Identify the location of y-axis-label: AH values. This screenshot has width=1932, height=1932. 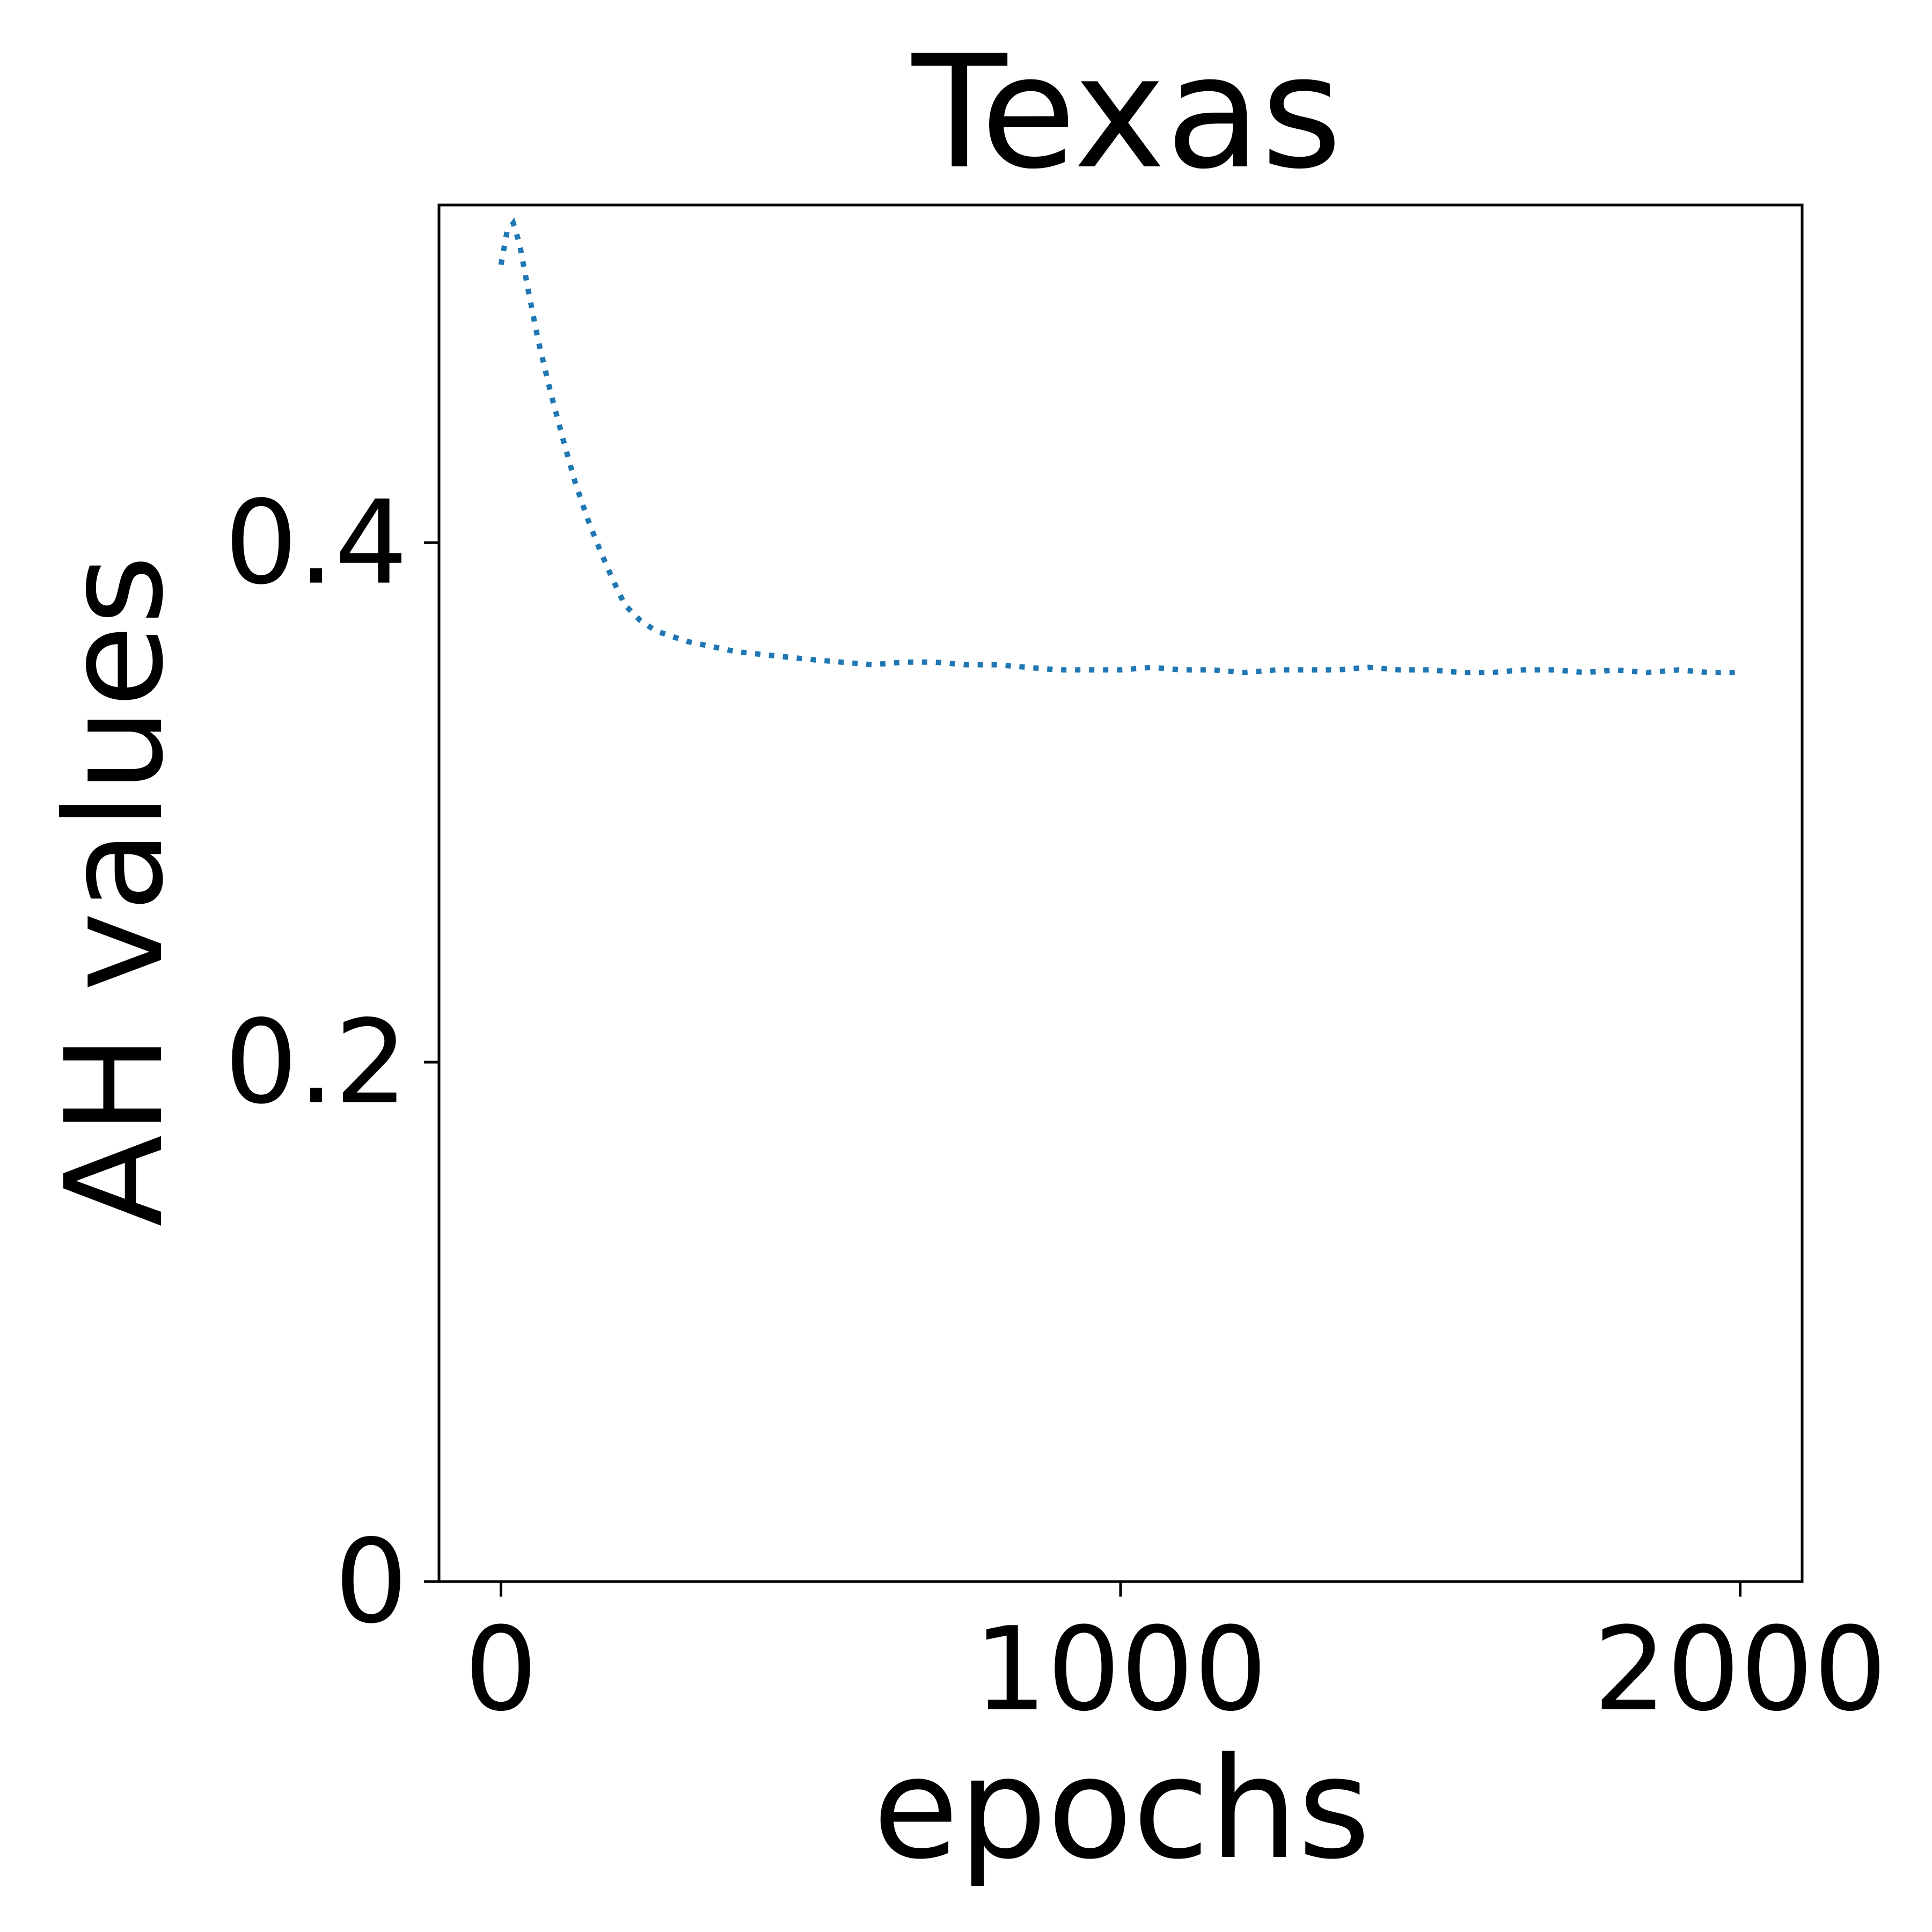
(114, 891).